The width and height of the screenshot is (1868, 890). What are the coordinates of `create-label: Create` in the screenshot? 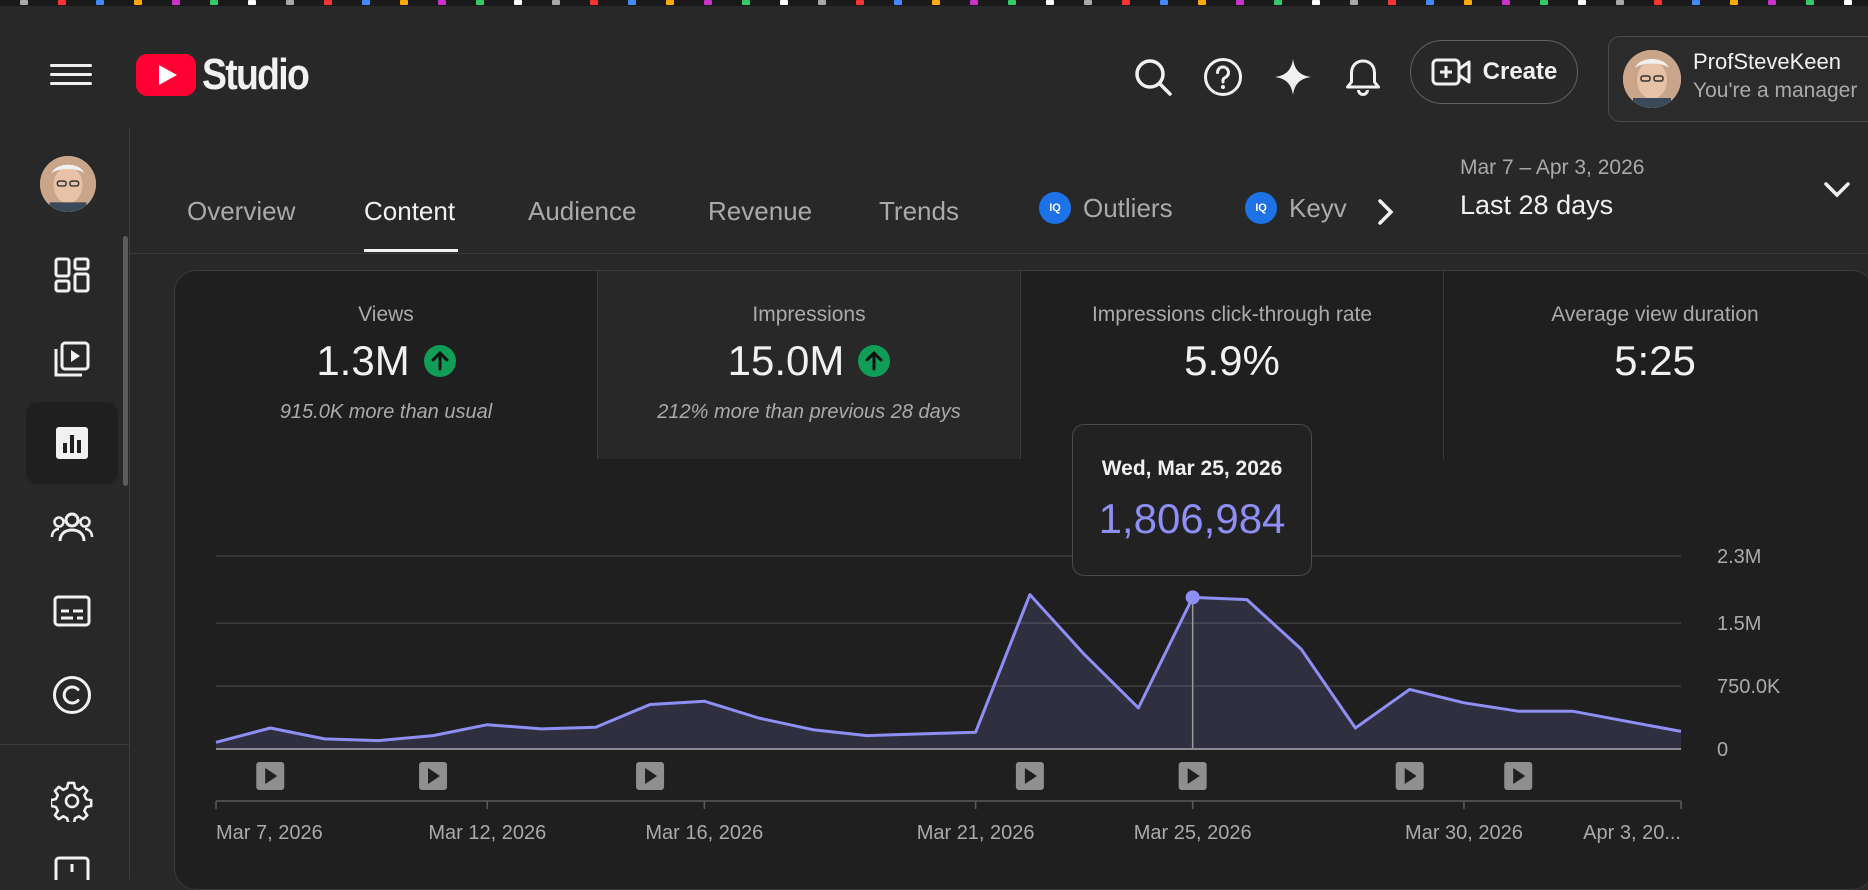 It's located at (1520, 71).